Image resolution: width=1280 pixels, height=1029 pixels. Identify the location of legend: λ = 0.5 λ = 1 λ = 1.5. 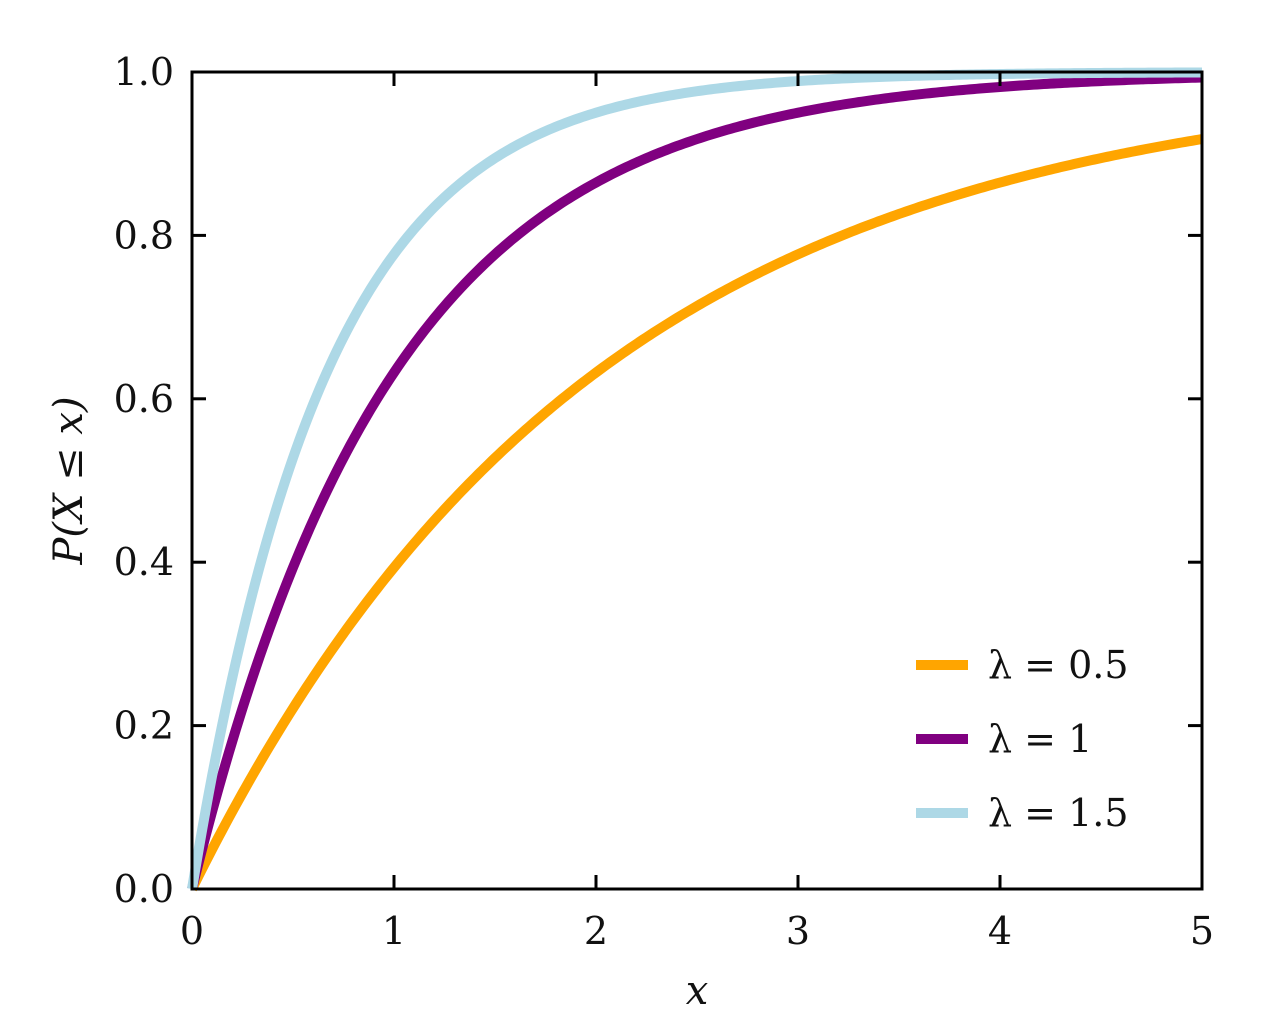
(1022, 739).